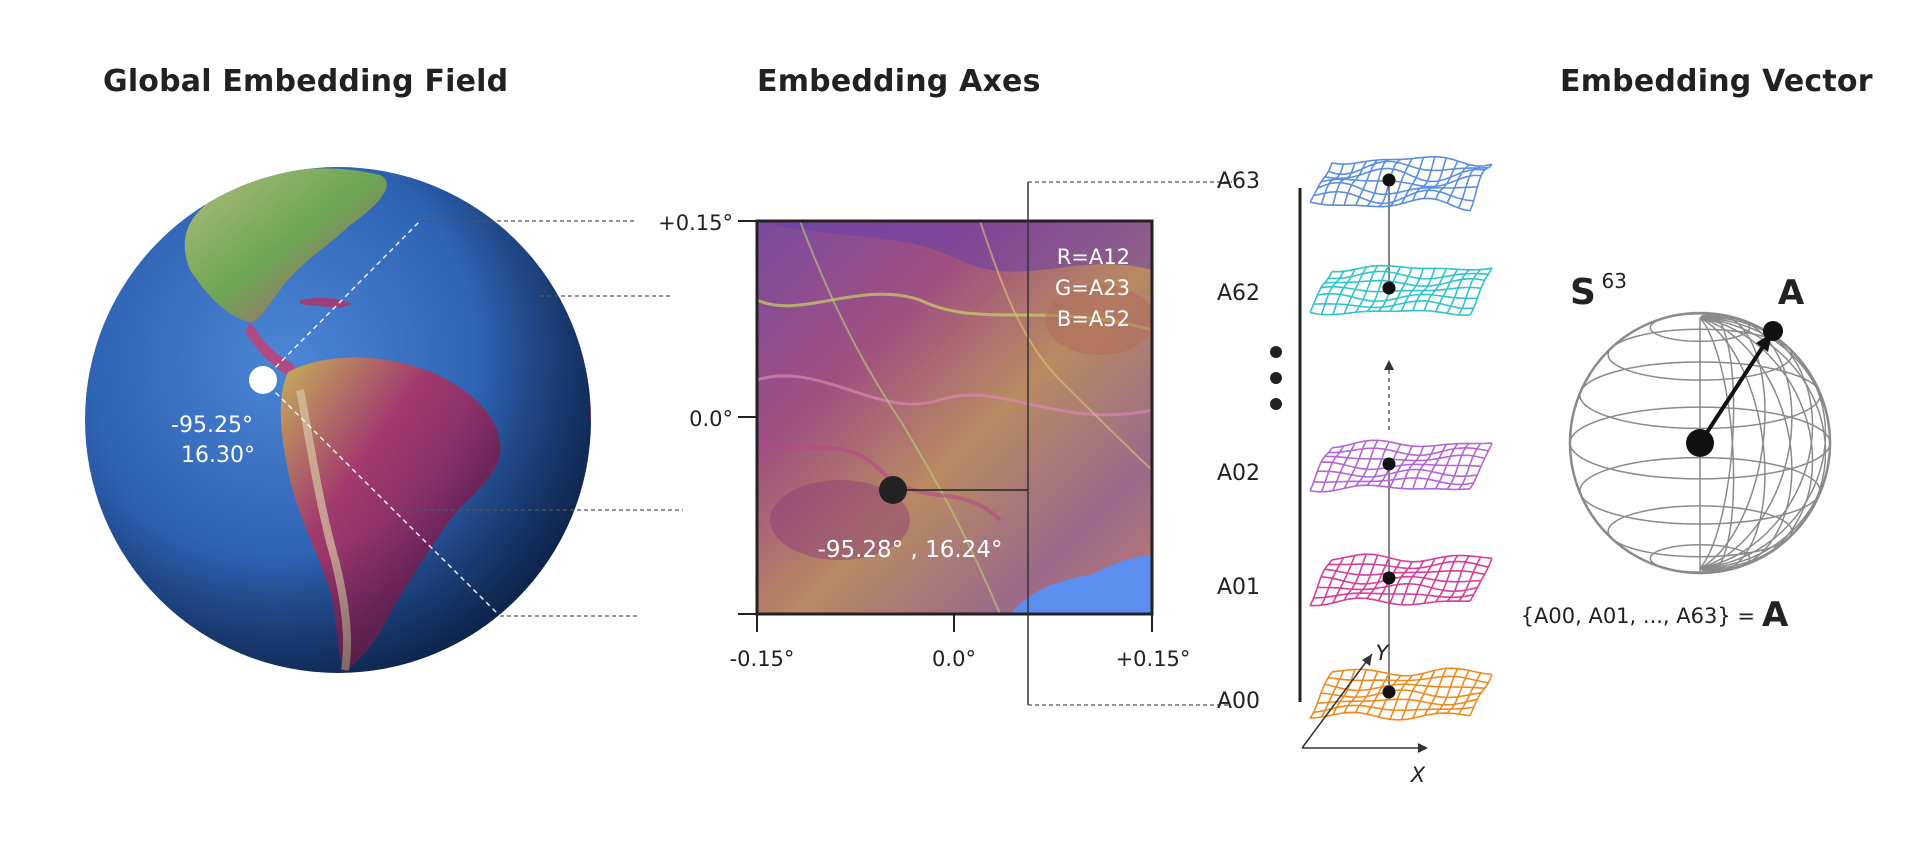 This screenshot has height=844, width=1920. Describe the element at coordinates (1389, 692) in the screenshot. I see `layer-dot-a00` at that location.